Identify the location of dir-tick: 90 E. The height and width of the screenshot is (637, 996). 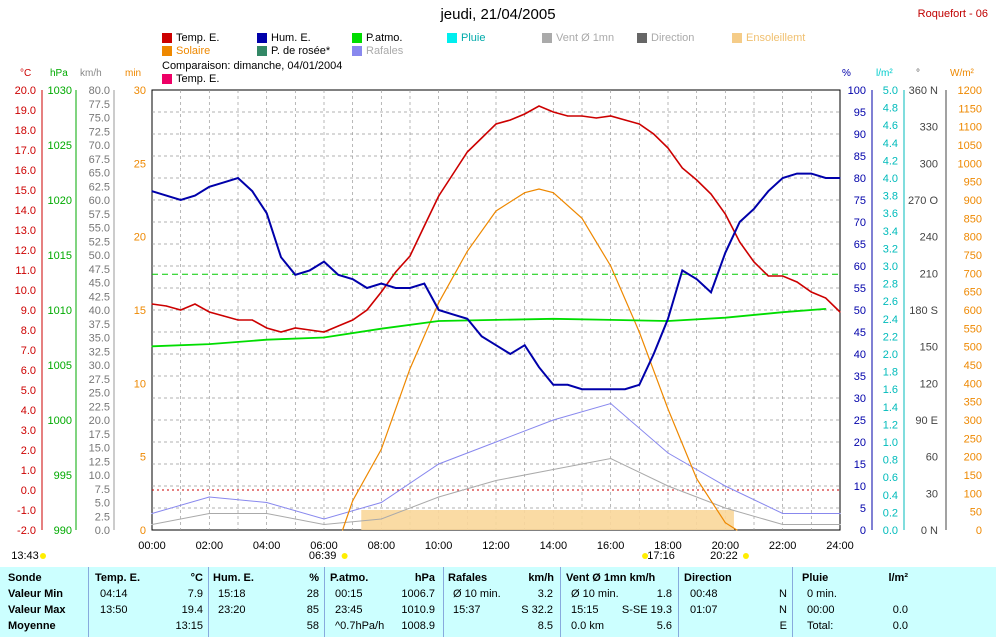
(926, 421).